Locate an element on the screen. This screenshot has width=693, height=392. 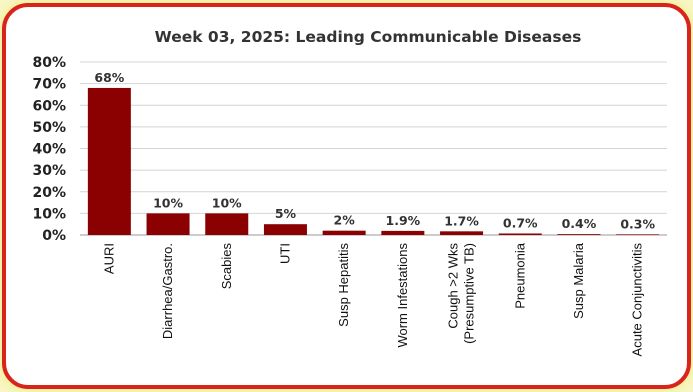
data-label: 1.9% is located at coordinates (403, 220).